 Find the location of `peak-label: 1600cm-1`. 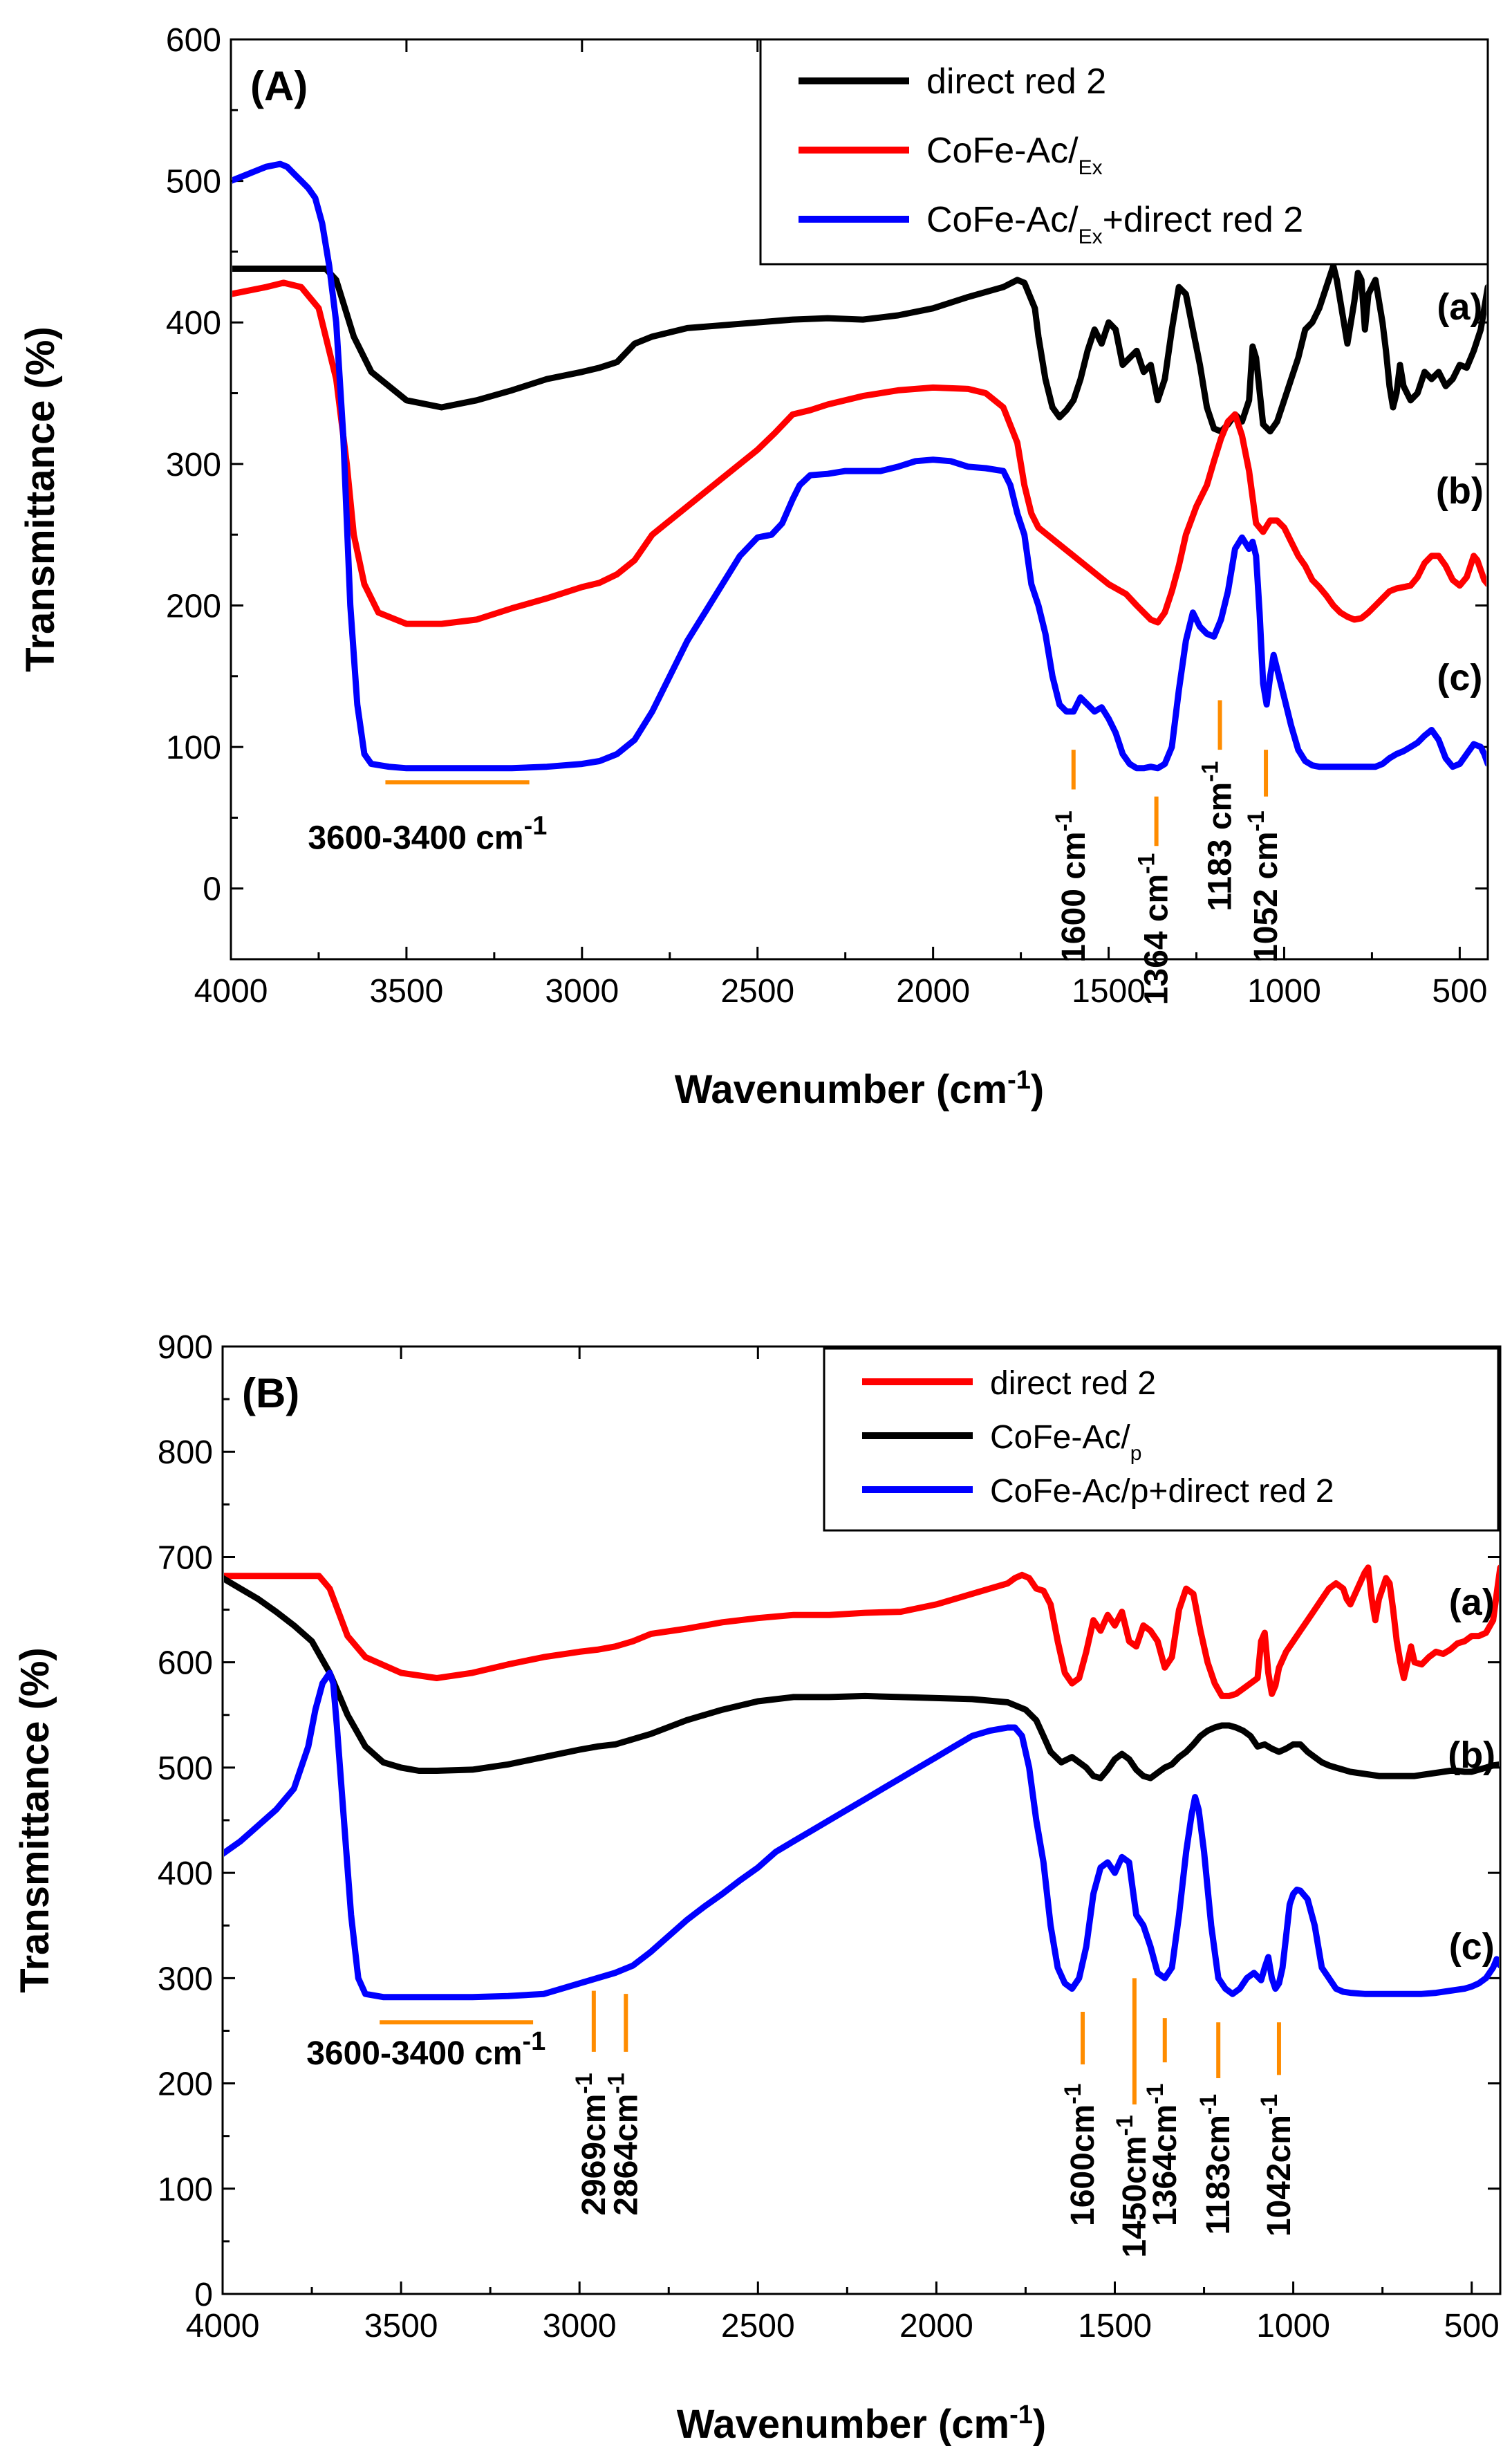

peak-label: 1600cm-1 is located at coordinates (1080, 2155).